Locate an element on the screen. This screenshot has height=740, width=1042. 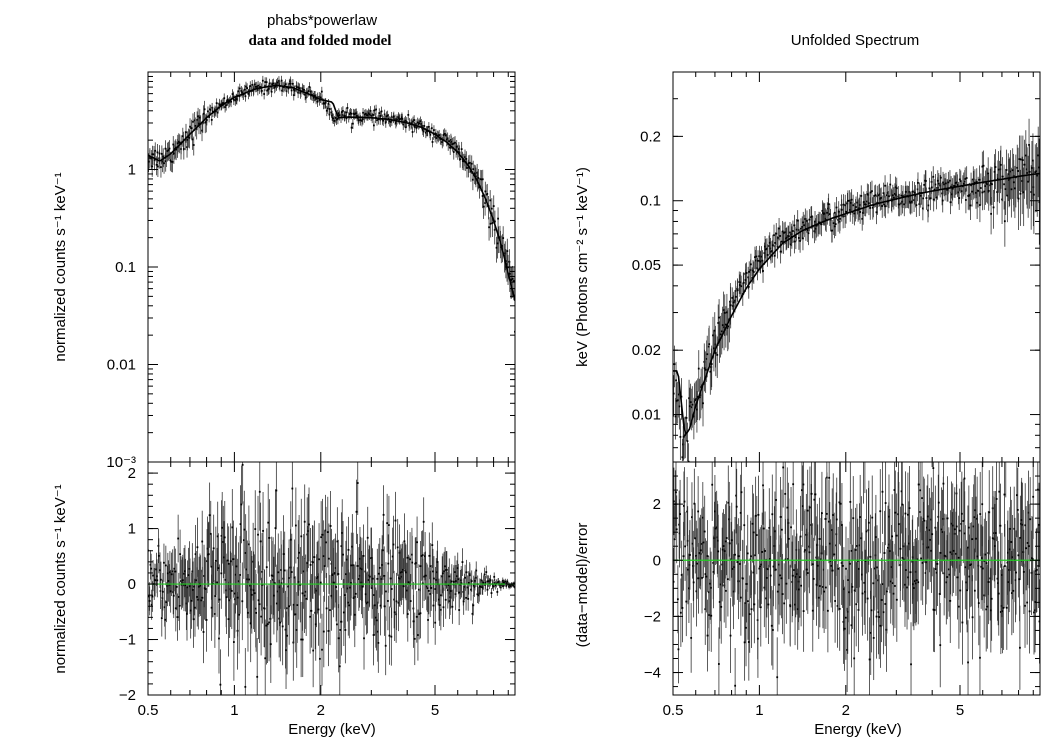
plot-area-left-bottom is located at coordinates (331, 578).